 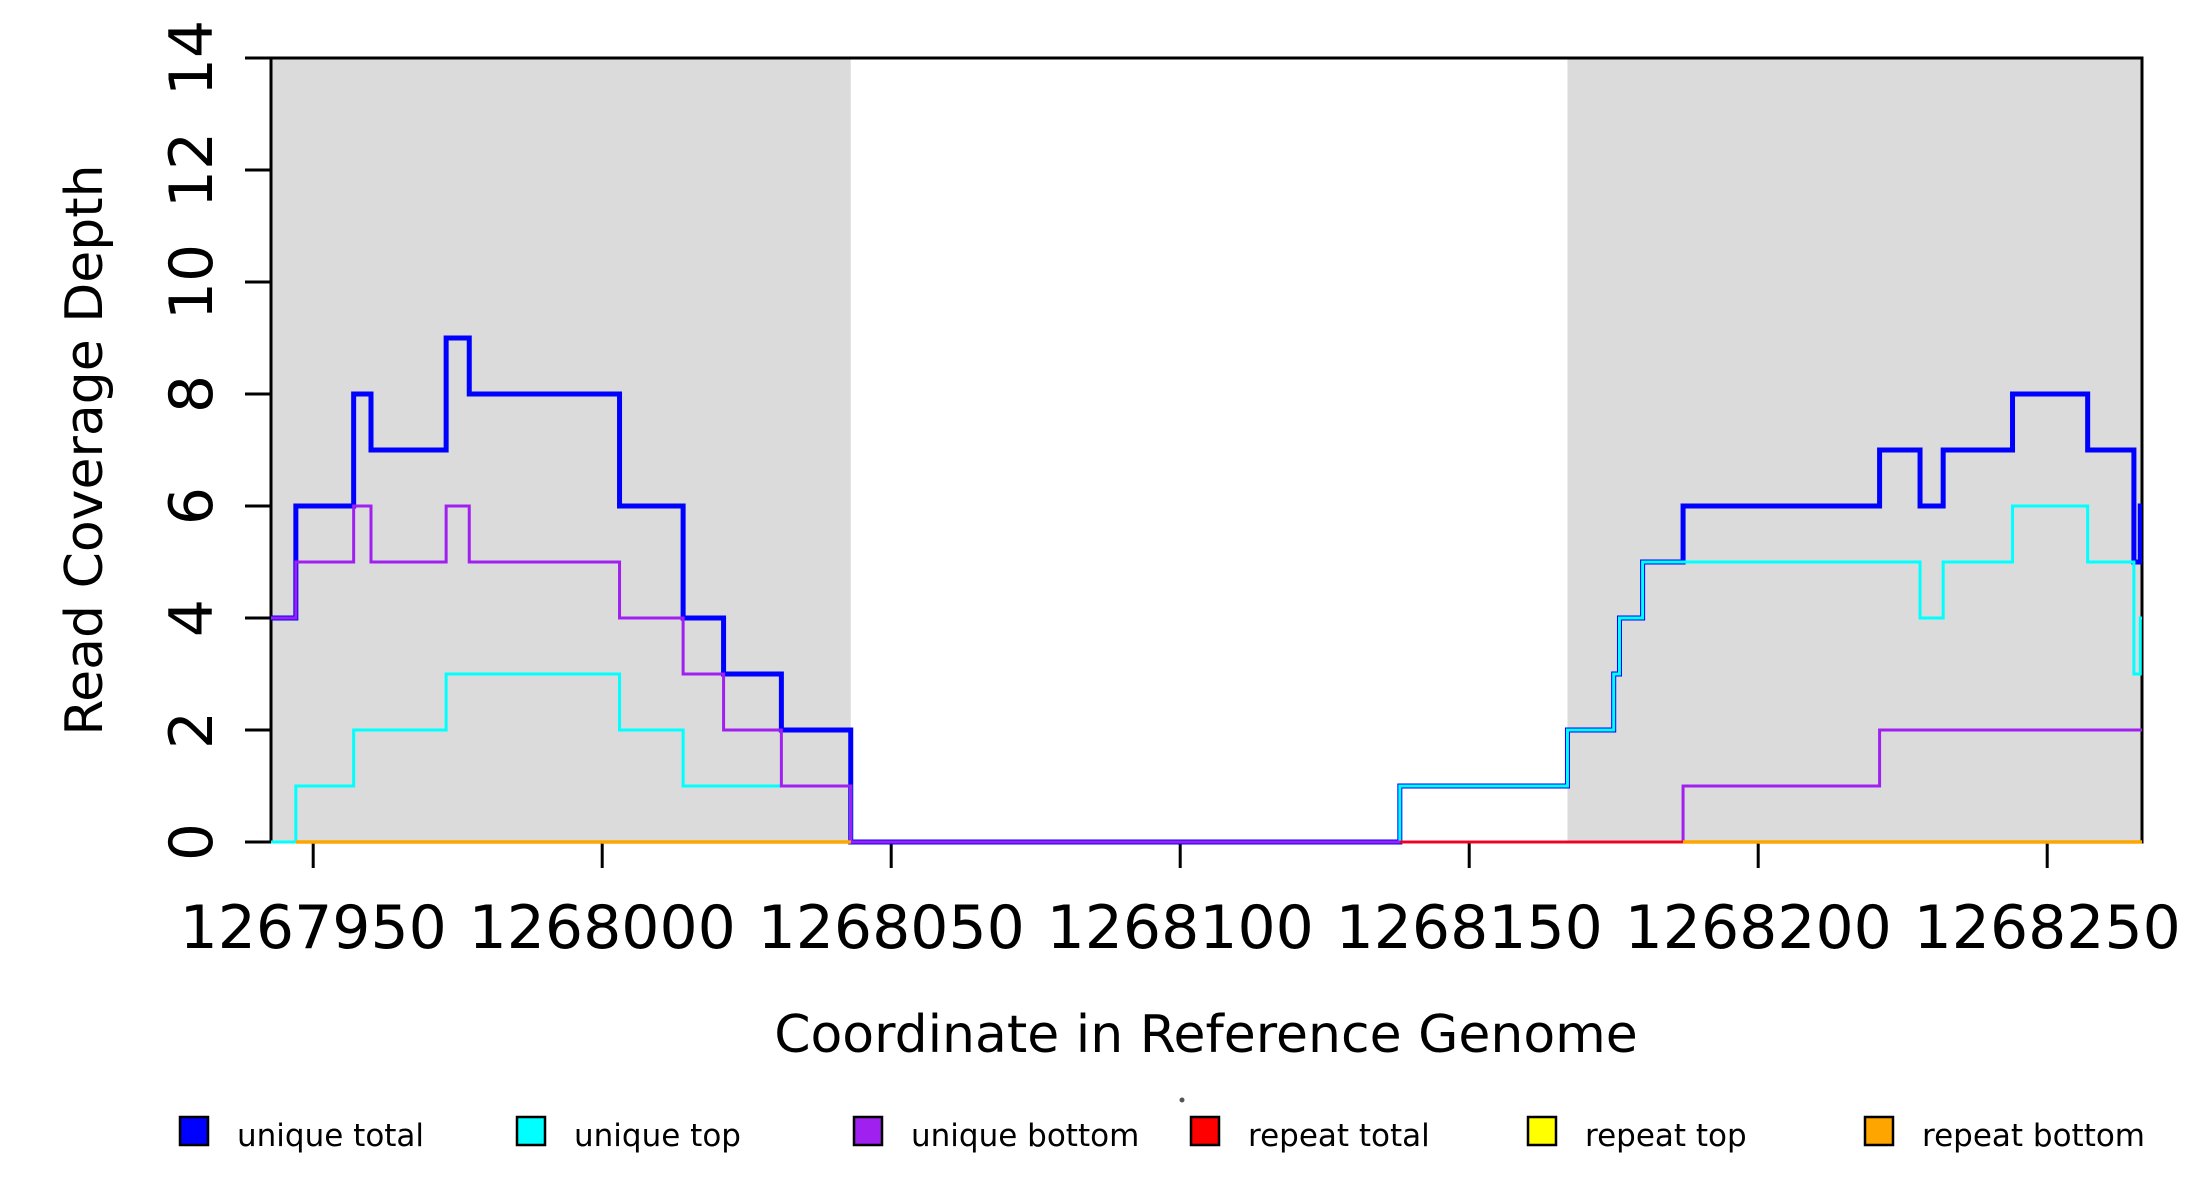 What do you see at coordinates (192, 842) in the screenshot?
I see `y-tick-label: 0` at bounding box center [192, 842].